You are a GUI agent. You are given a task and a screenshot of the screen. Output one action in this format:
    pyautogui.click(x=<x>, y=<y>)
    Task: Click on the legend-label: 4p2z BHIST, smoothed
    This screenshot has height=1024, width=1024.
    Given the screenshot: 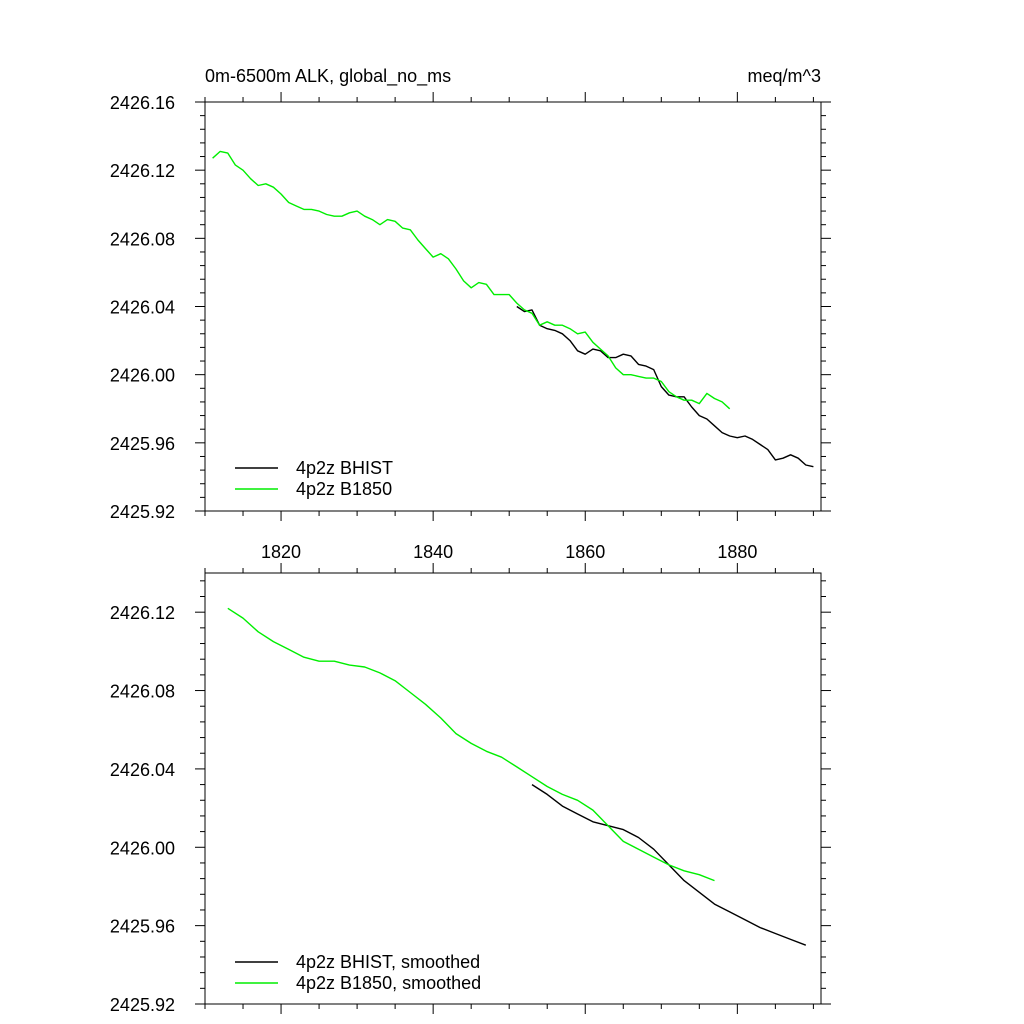 What is the action you would take?
    pyautogui.click(x=388, y=962)
    